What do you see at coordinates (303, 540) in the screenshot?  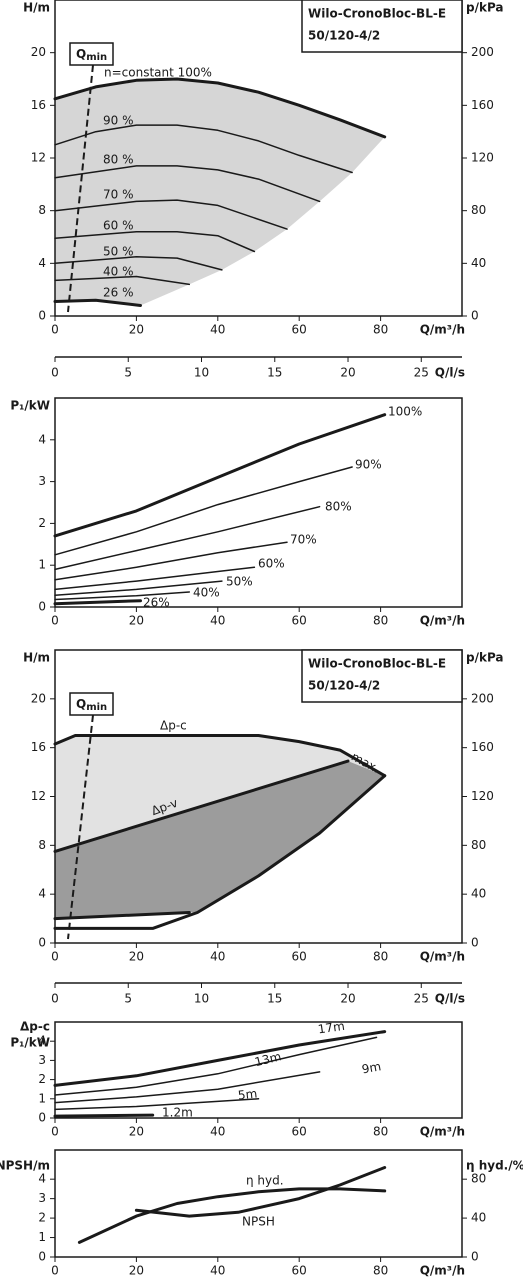 I see `curve-label: 70%` at bounding box center [303, 540].